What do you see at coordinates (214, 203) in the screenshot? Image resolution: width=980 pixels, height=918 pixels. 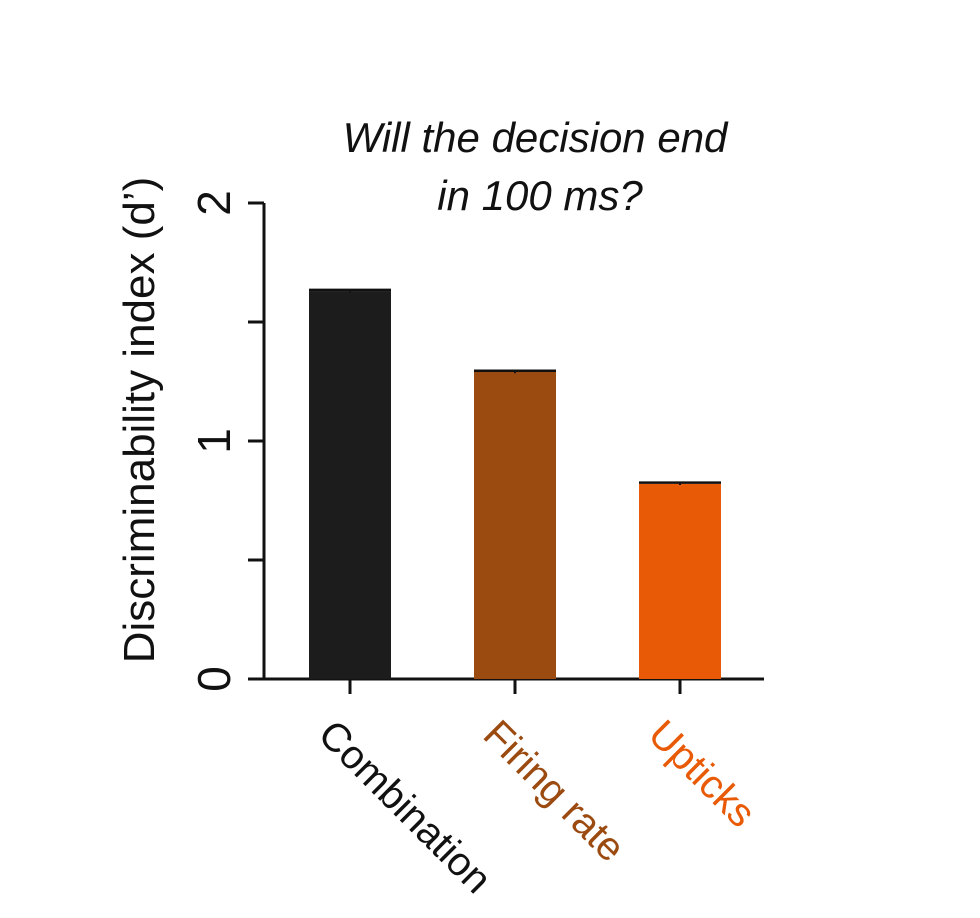 I see `y-tick-label: 2` at bounding box center [214, 203].